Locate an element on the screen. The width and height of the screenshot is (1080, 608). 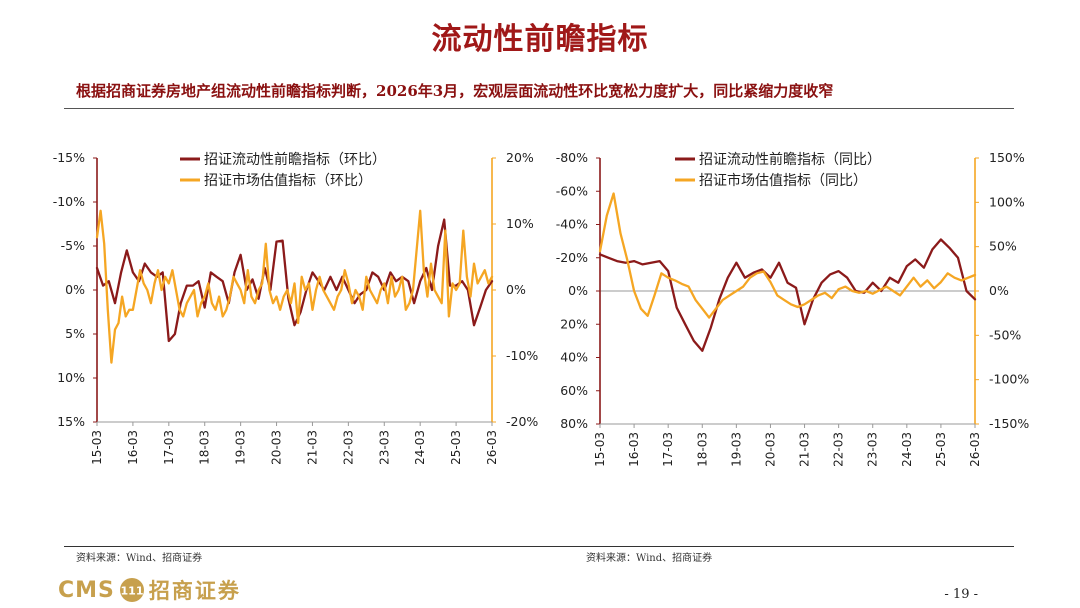
mom-left-tick-label: -15% is located at coordinates (69, 157).